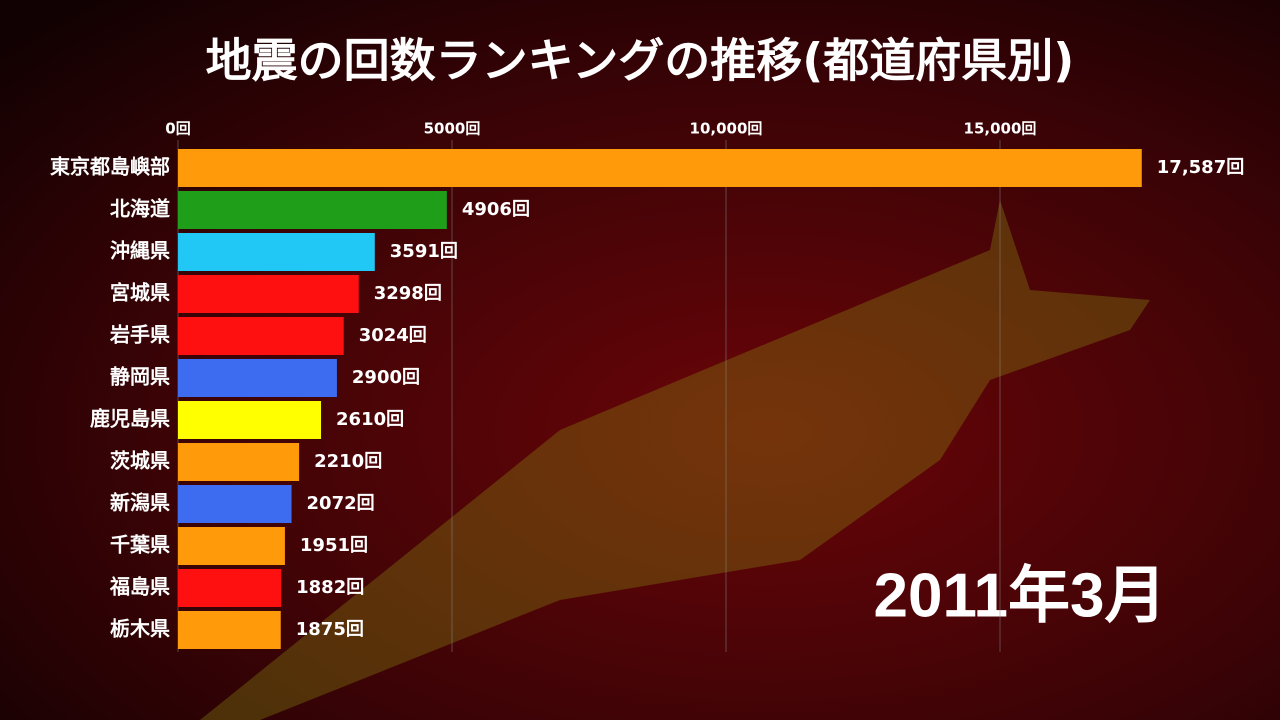  I want to click on x-tick-label: 5000回, so click(452, 129).